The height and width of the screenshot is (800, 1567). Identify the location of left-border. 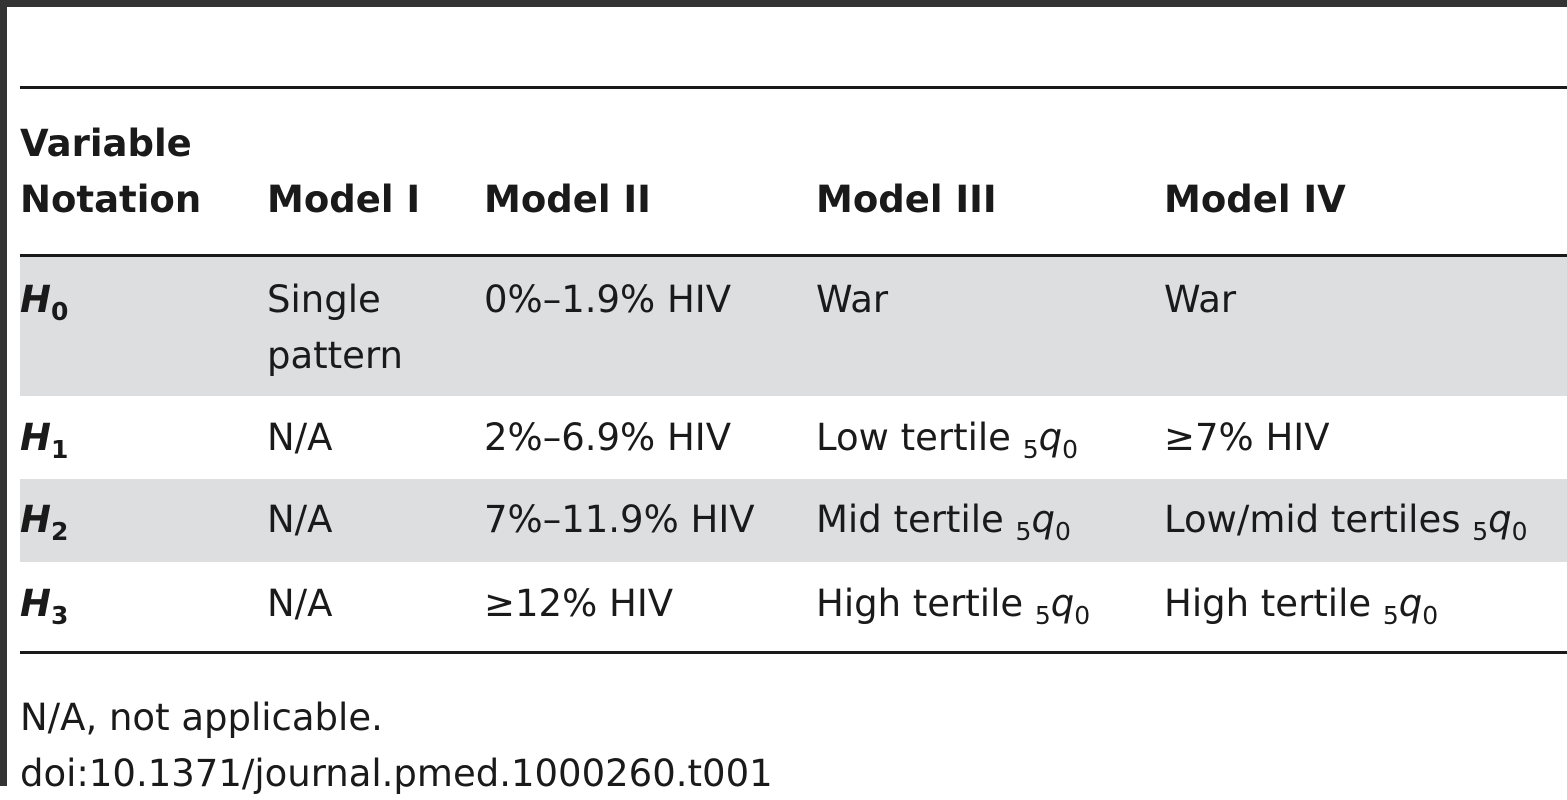
(3, 393).